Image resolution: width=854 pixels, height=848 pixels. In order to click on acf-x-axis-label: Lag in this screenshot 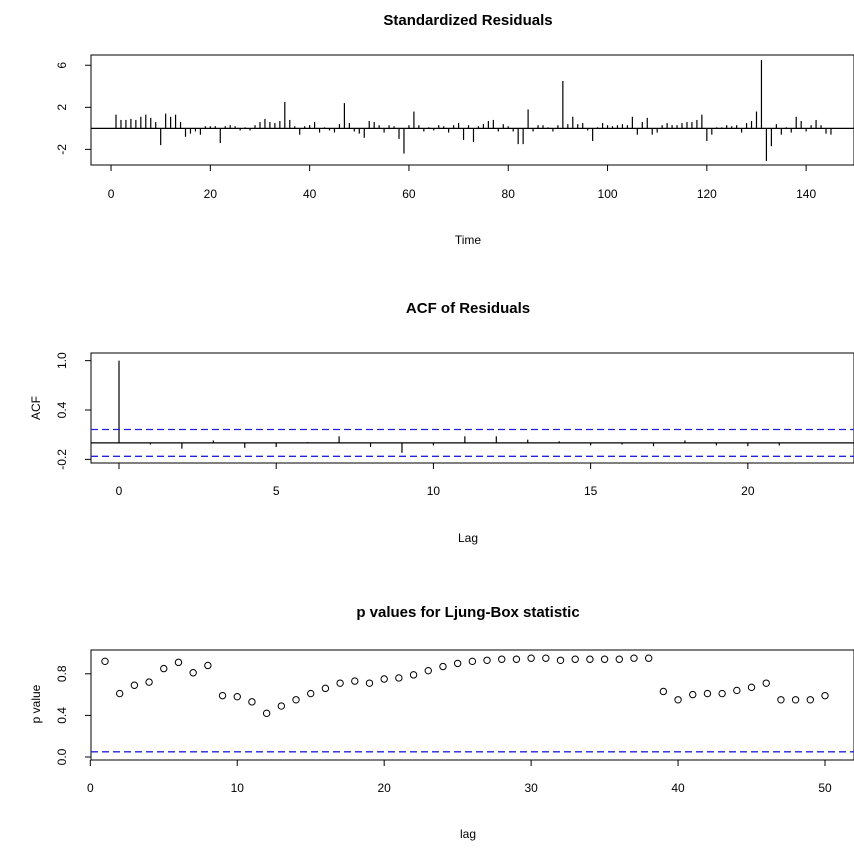, I will do `click(468, 538)`.